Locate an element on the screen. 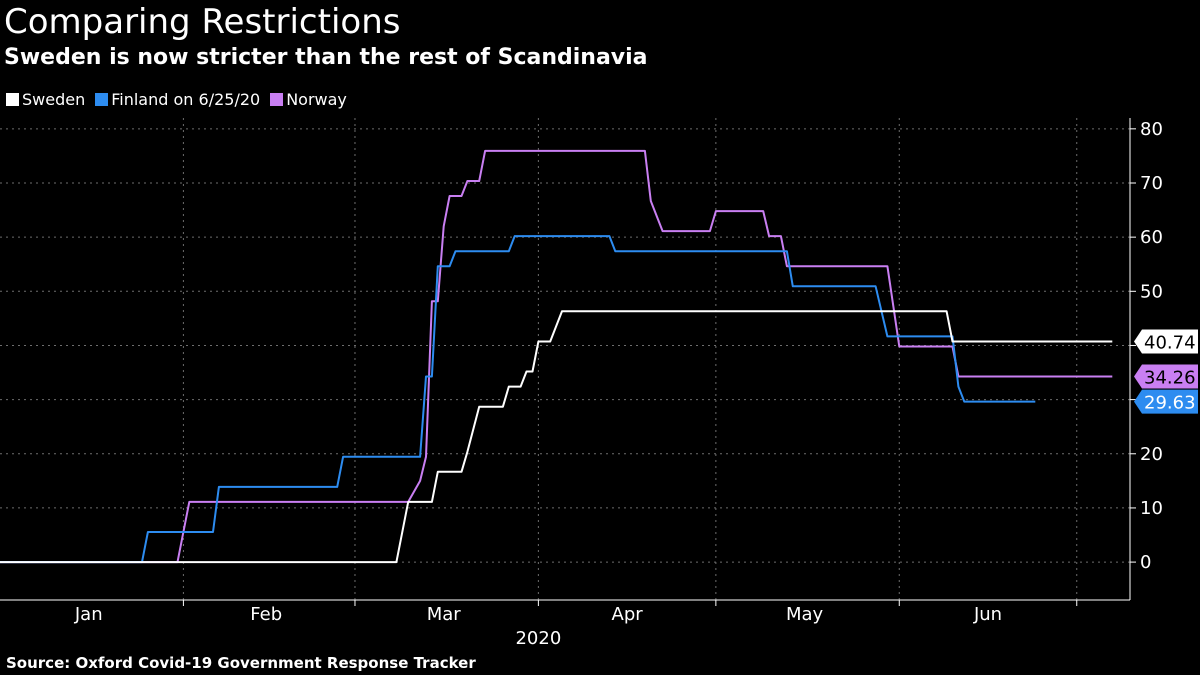 The height and width of the screenshot is (675, 1200). legend-item-norway: Norway is located at coordinates (308, 99).